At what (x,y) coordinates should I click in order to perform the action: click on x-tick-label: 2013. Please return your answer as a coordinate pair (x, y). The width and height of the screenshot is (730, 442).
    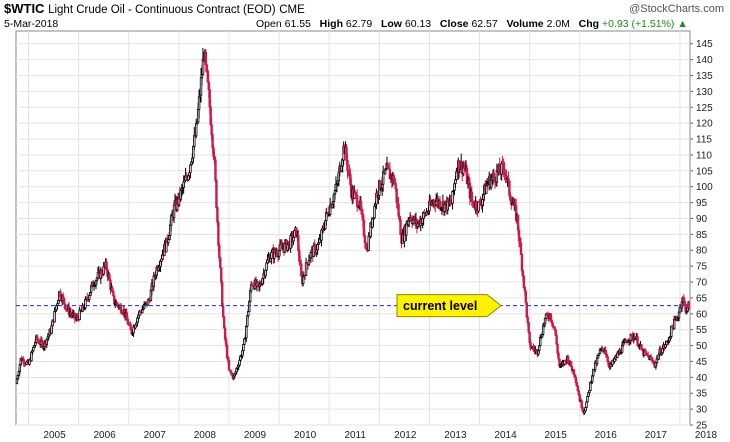
    Looking at the image, I should click on (455, 435).